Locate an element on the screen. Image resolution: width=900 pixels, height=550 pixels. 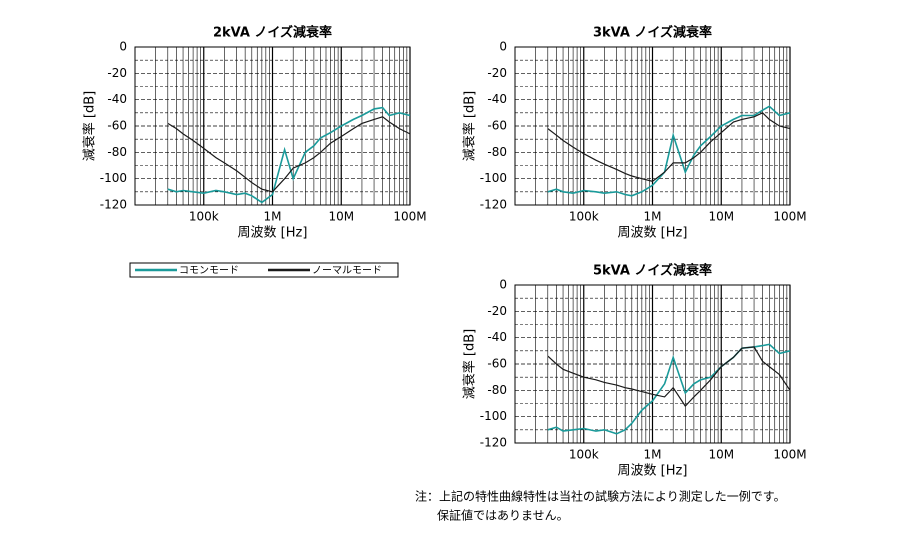
legend-box is located at coordinates (264, 270).